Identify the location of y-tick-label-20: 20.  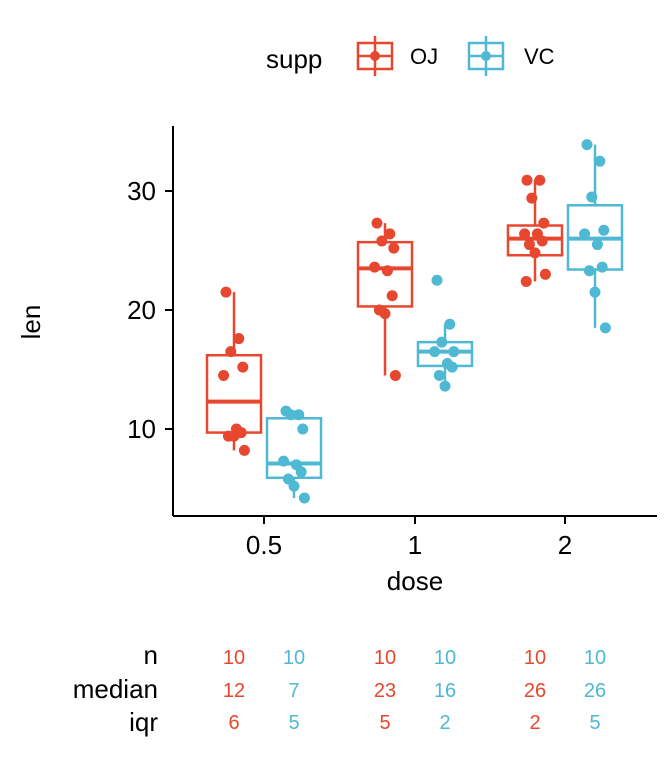
(141, 310).